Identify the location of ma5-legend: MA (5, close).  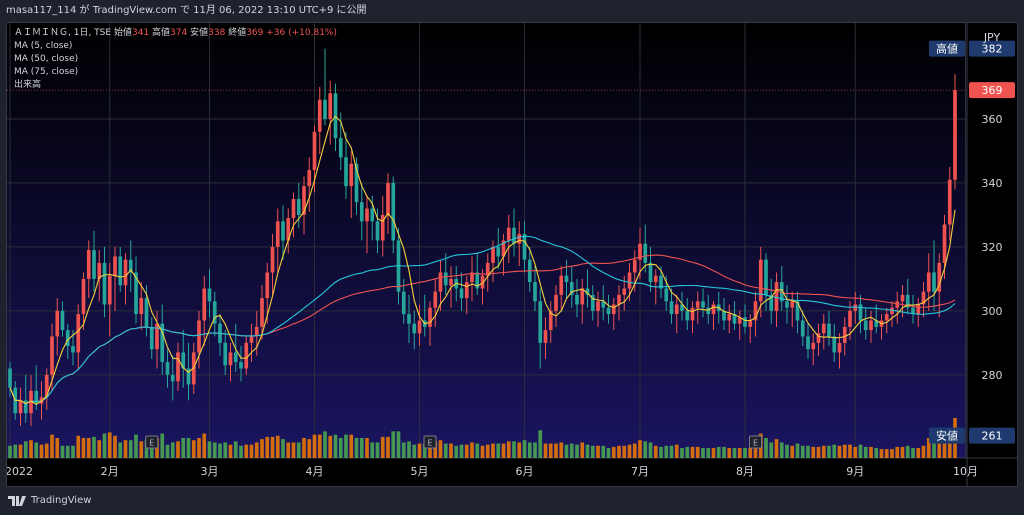
(43, 46).